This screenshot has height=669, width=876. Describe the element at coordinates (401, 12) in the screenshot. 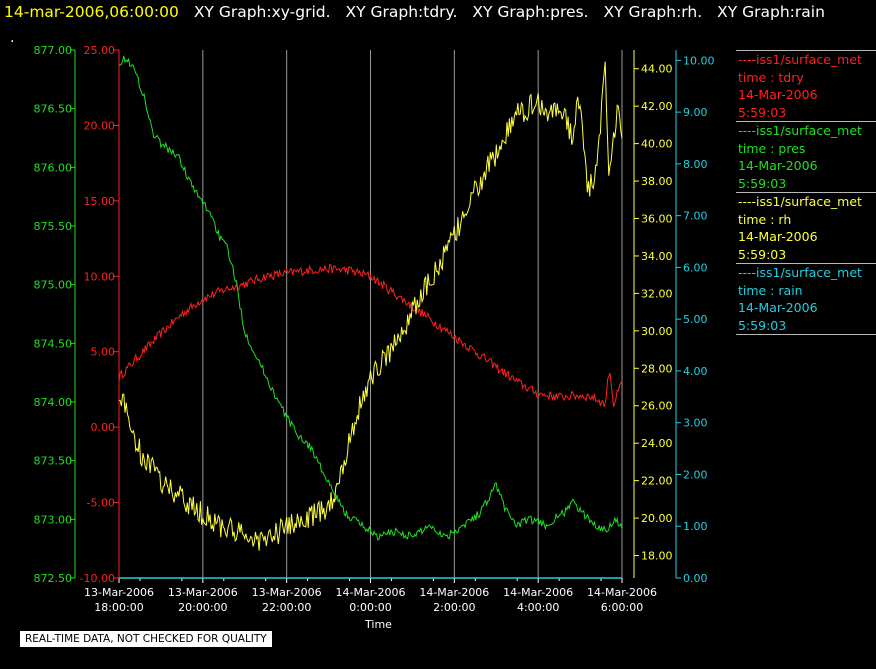

I see `graph-title-tdry: XY Graph:tdry.` at that location.